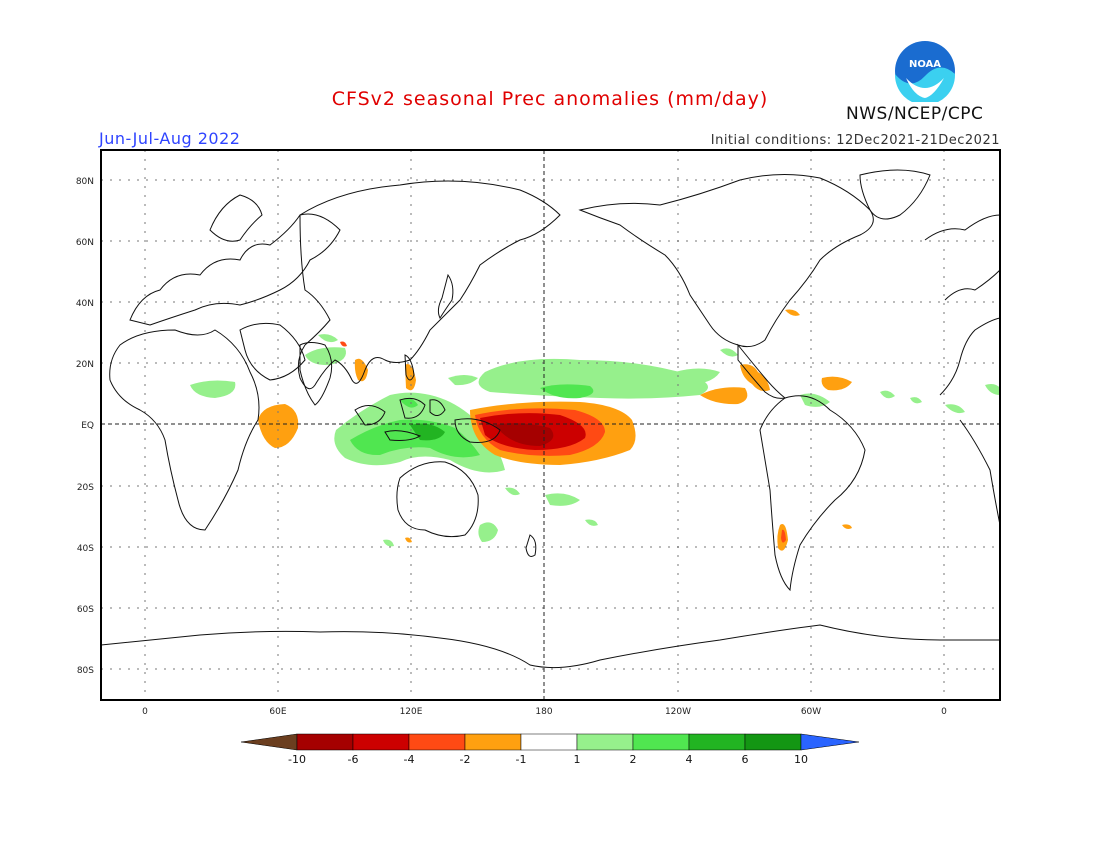 This screenshot has height=850, width=1100. What do you see at coordinates (577, 759) in the screenshot?
I see `colorbar-label: 1` at bounding box center [577, 759].